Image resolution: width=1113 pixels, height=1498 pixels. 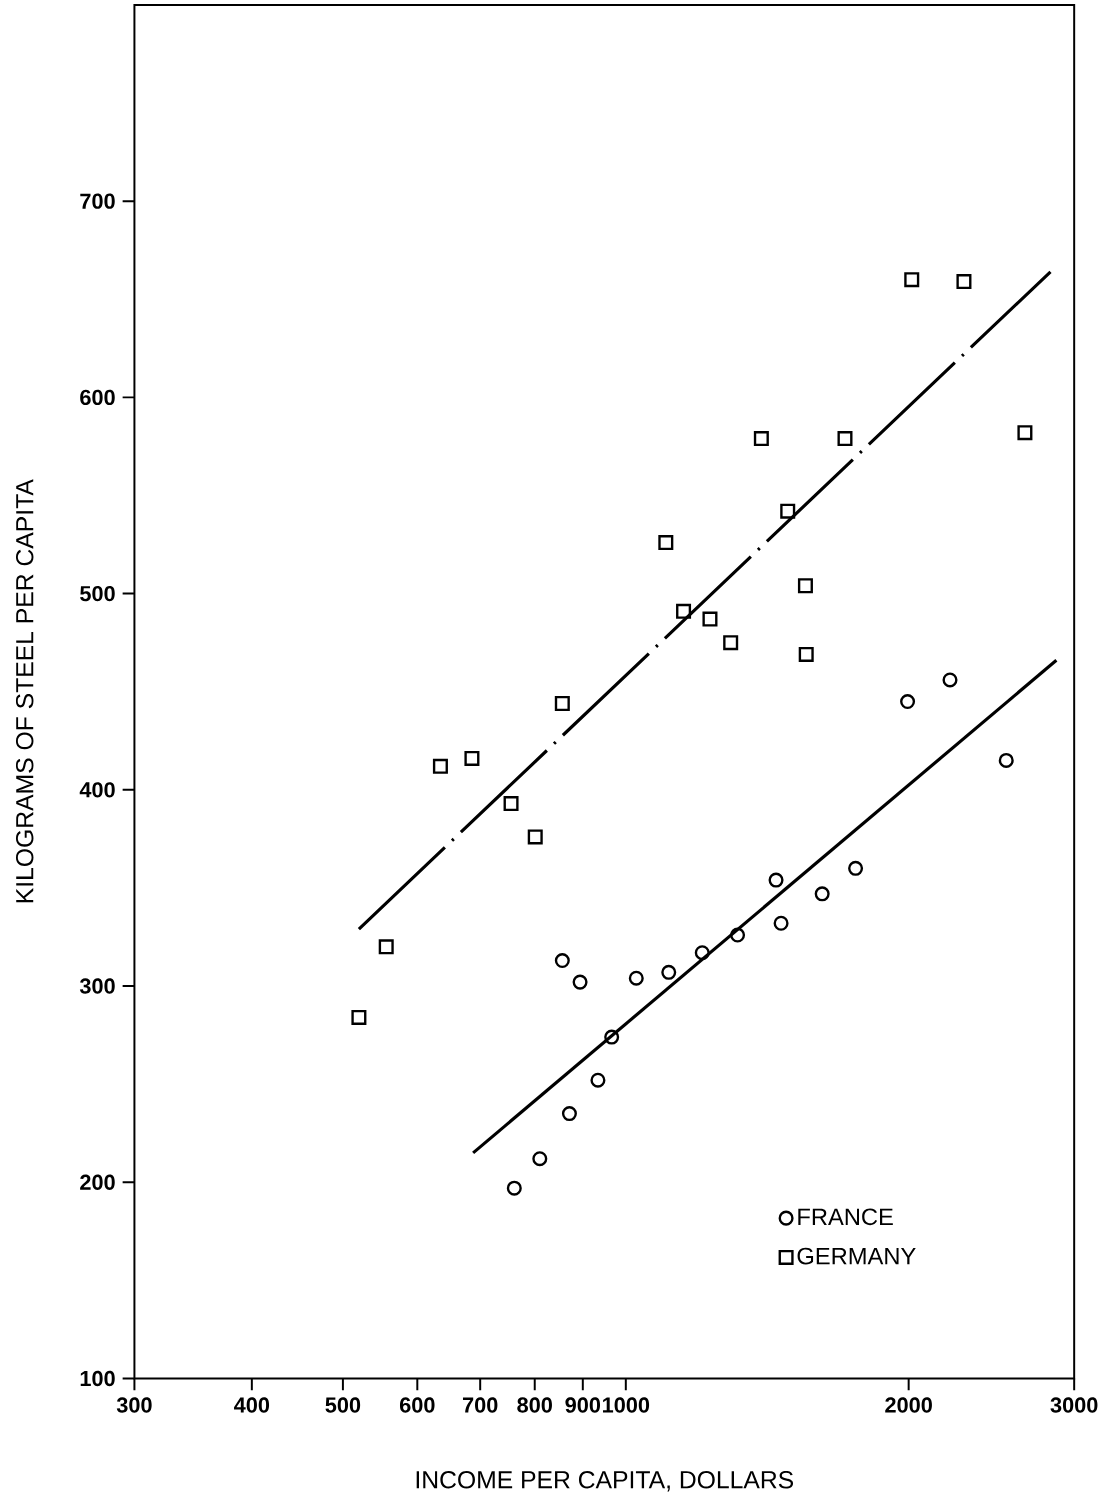 What do you see at coordinates (535, 1405) in the screenshot?
I see `x-tick-label: 800` at bounding box center [535, 1405].